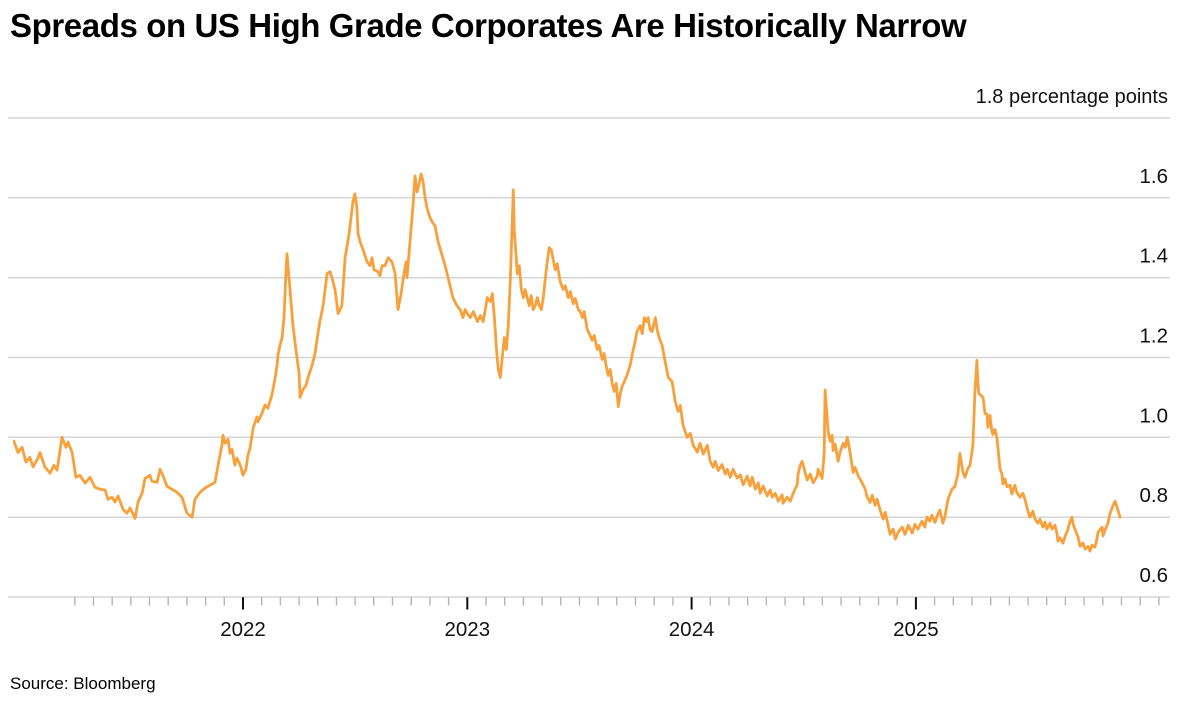 Image resolution: width=1182 pixels, height=708 pixels. What do you see at coordinates (1154, 575) in the screenshot?
I see `y-axis-label: 0.6` at bounding box center [1154, 575].